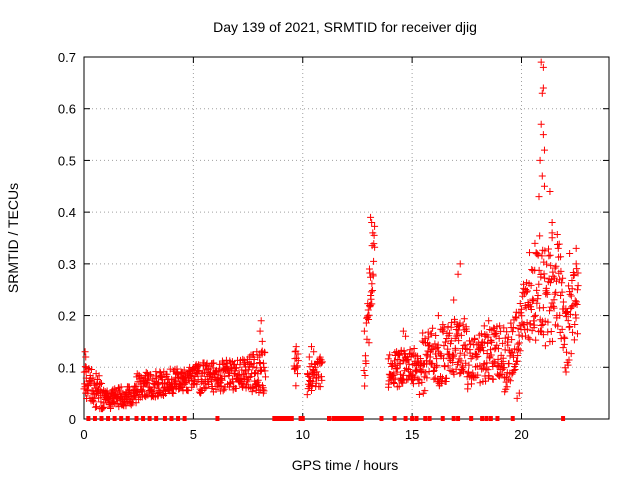  Describe the element at coordinates (303, 434) in the screenshot. I see `x-tick-label: 10` at that location.